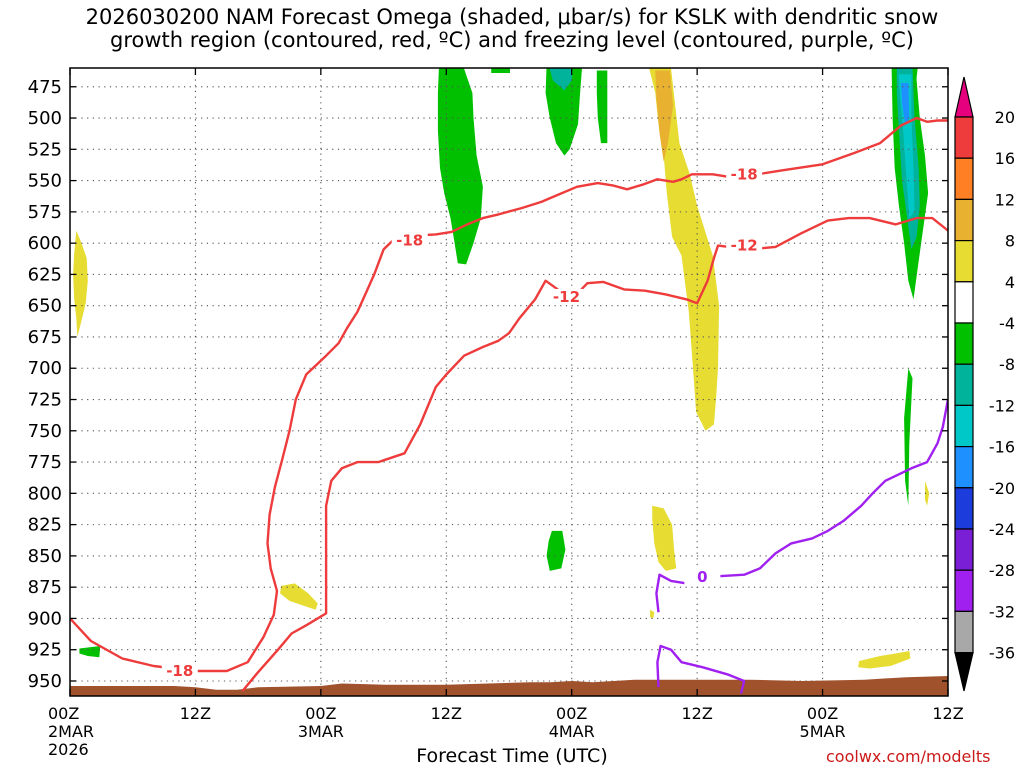  I want to click on y-tick-label: 525, so click(45, 149).